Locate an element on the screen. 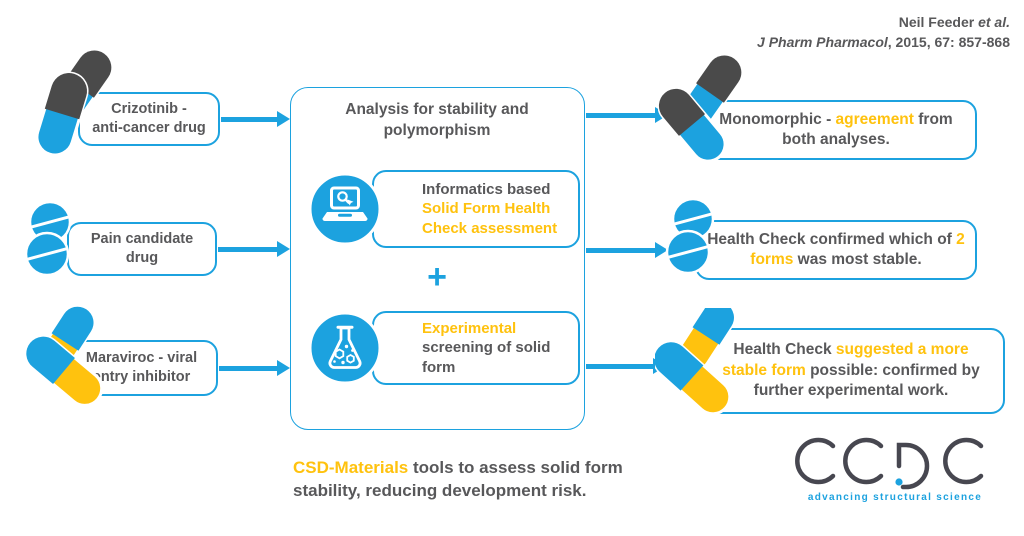 This screenshot has height=536, width=1024. outcome-seg-highlight: agreement is located at coordinates (874, 119).